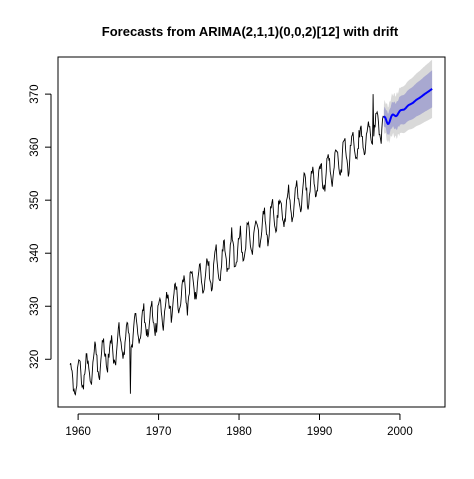 This screenshot has height=479, width=474. What do you see at coordinates (400, 432) in the screenshot?
I see `x-tick-label: 2000` at bounding box center [400, 432].